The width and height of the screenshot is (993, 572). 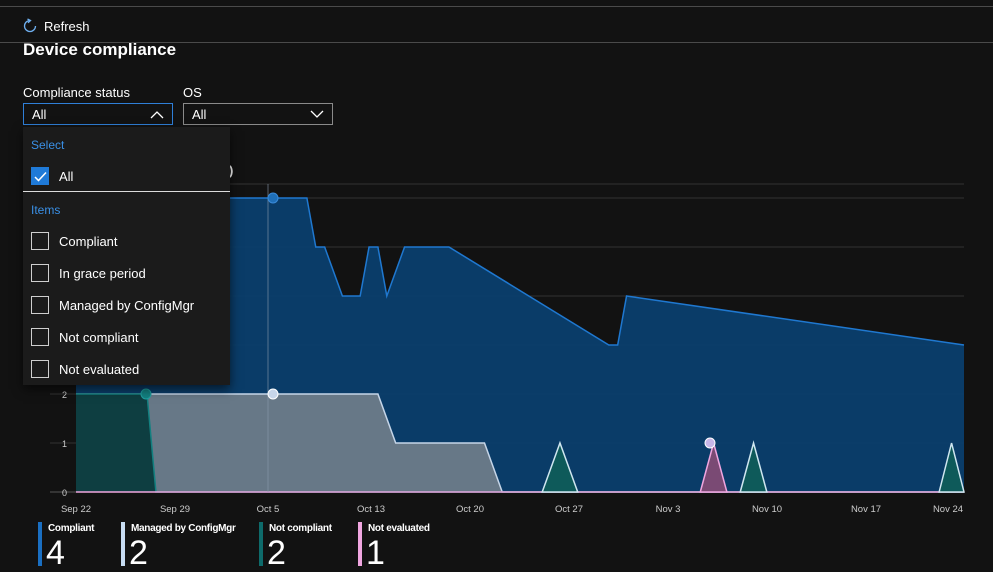 What do you see at coordinates (317, 114) in the screenshot?
I see `chevron-down-icon` at bounding box center [317, 114].